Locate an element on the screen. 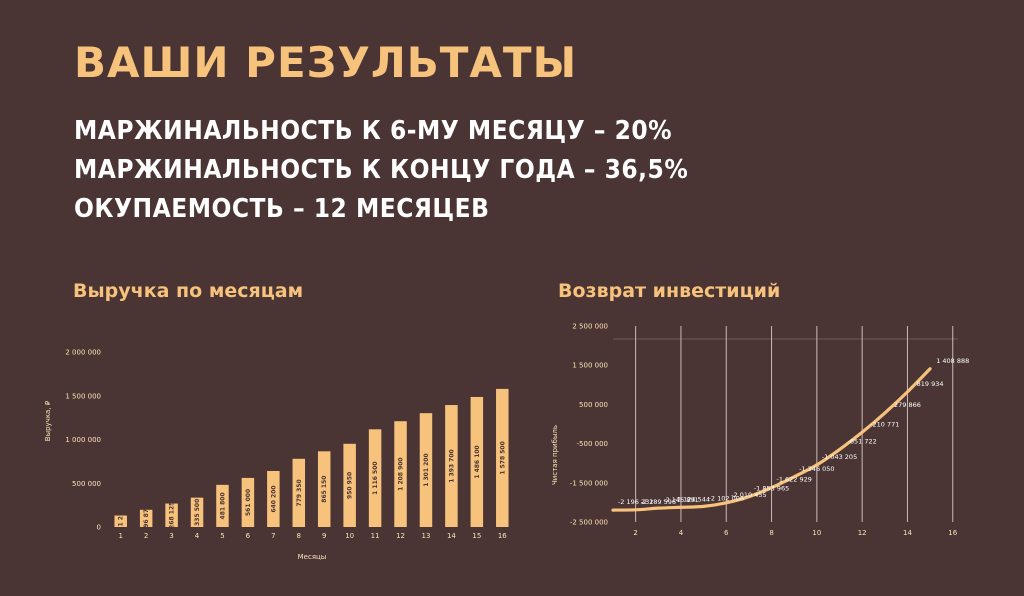  point-value-label: -1 043 205 is located at coordinates (839, 457).